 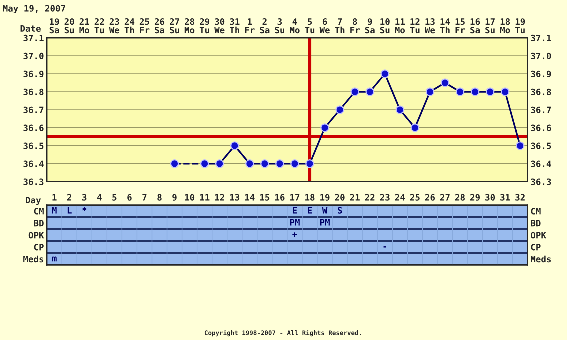 What do you see at coordinates (34, 110) in the screenshot?
I see `y-tick-label: 36.7` at bounding box center [34, 110].